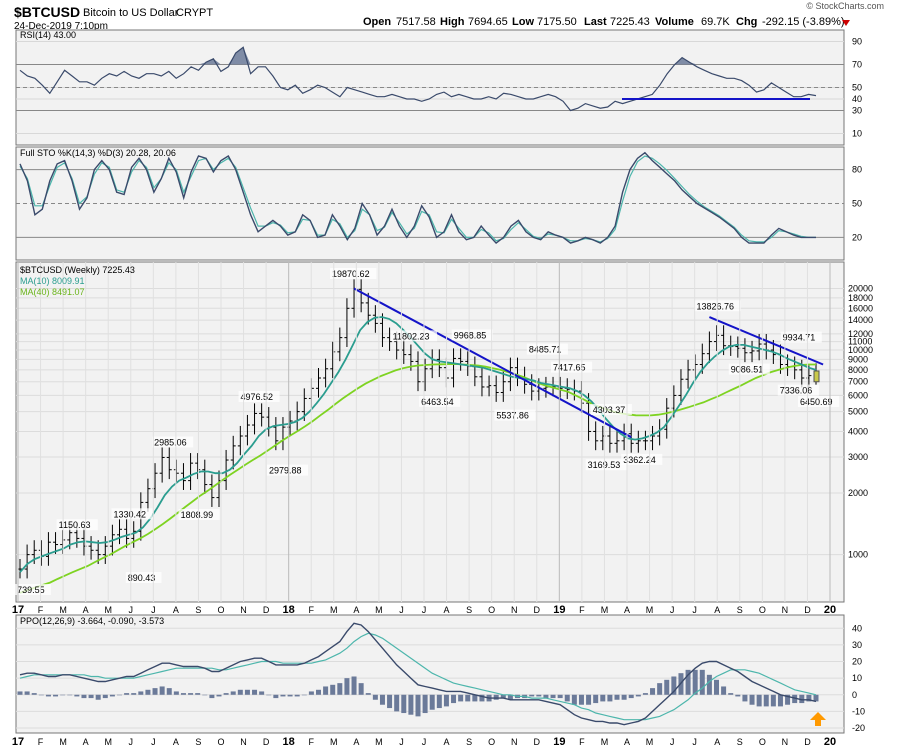 The width and height of the screenshot is (900, 755). What do you see at coordinates (170, 442) in the screenshot?
I see `price-annotation: 2985.06` at bounding box center [170, 442].